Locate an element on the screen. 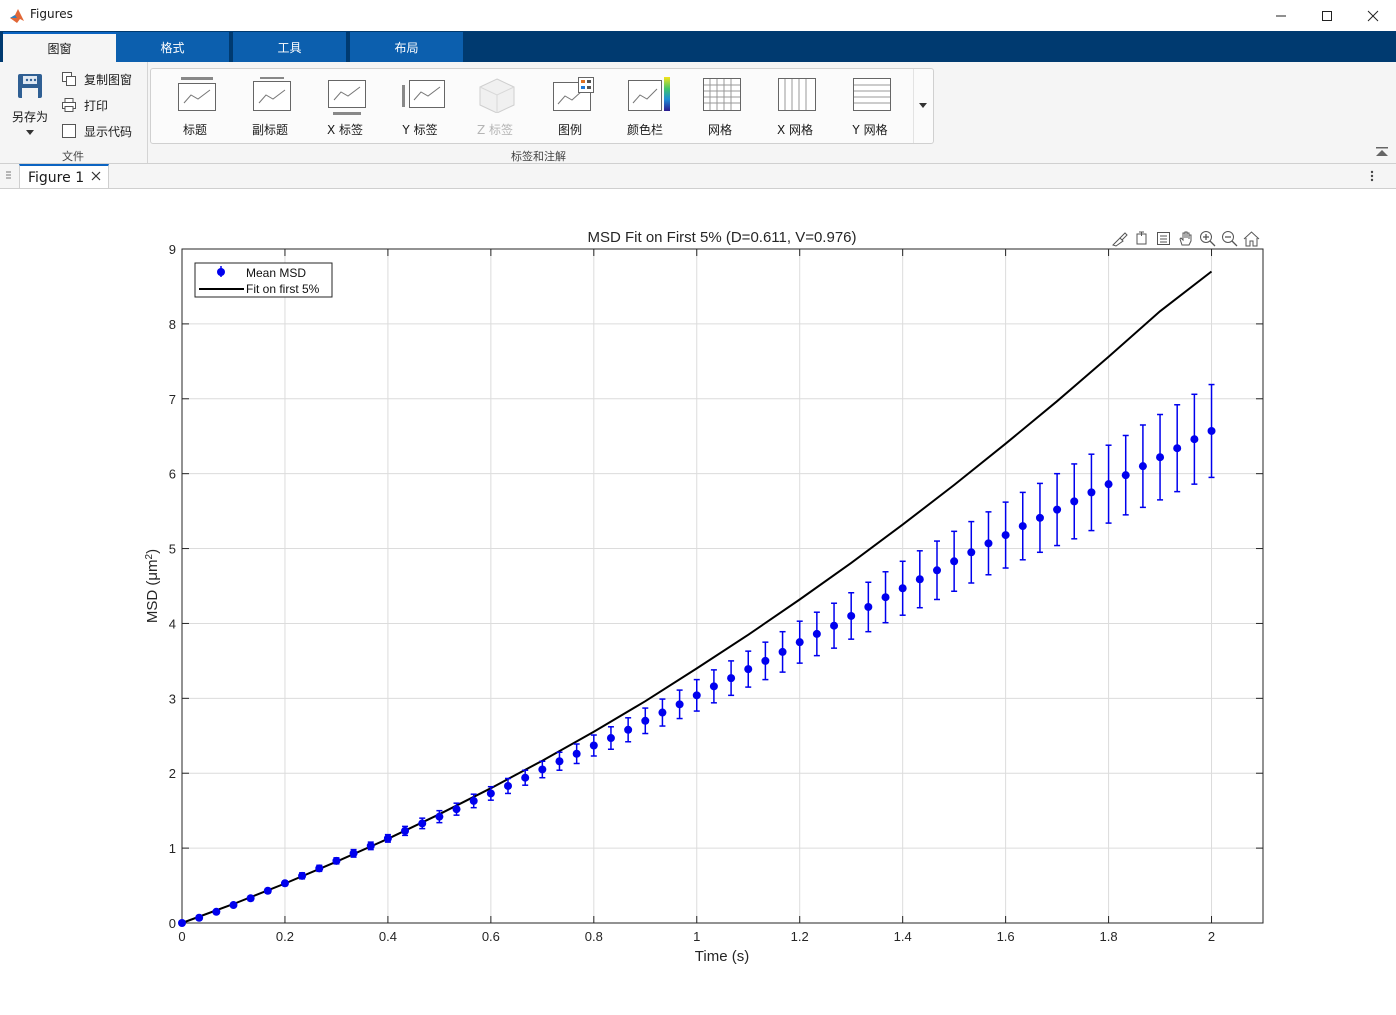 This screenshot has height=1015, width=1396. ribbon-more-button is located at coordinates (922, 106).